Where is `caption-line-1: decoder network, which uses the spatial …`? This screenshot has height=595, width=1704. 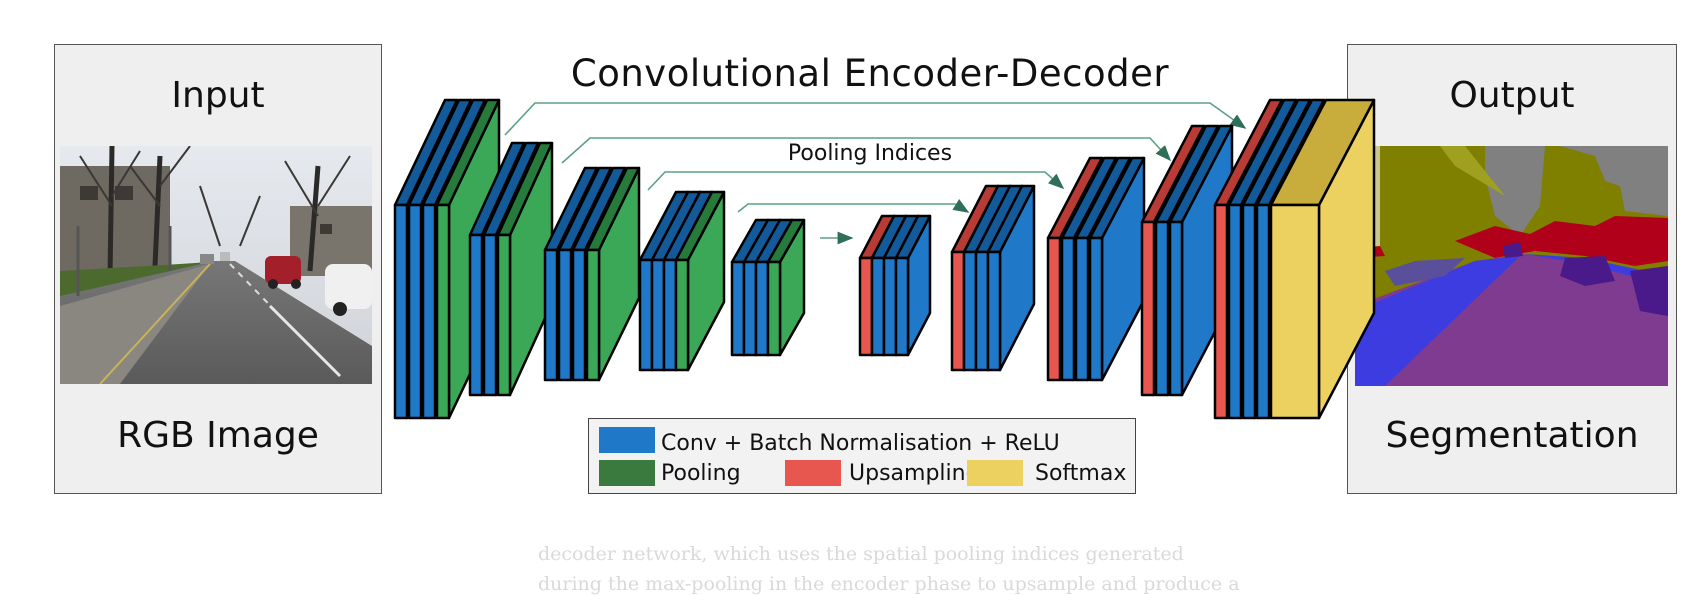
caption-line-1: decoder network, which uses the spatial … is located at coordinates (861, 554).